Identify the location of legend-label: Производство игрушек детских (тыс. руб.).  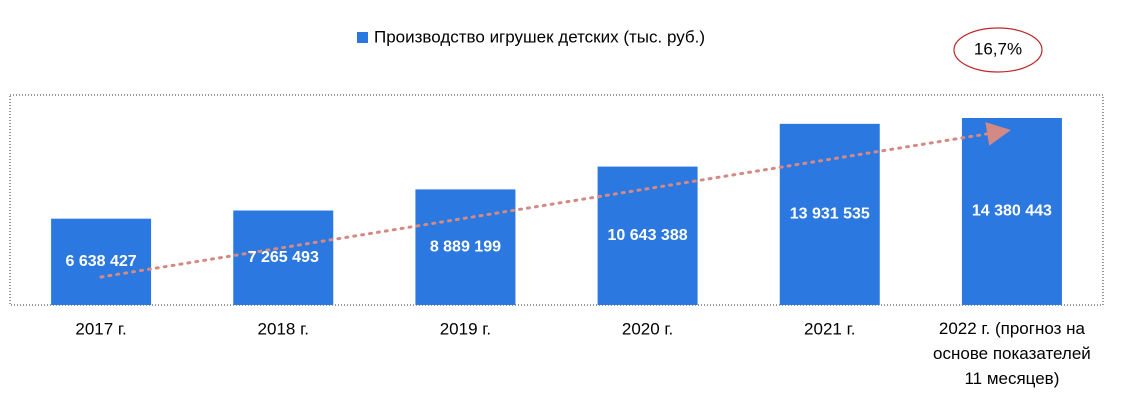
(539, 36).